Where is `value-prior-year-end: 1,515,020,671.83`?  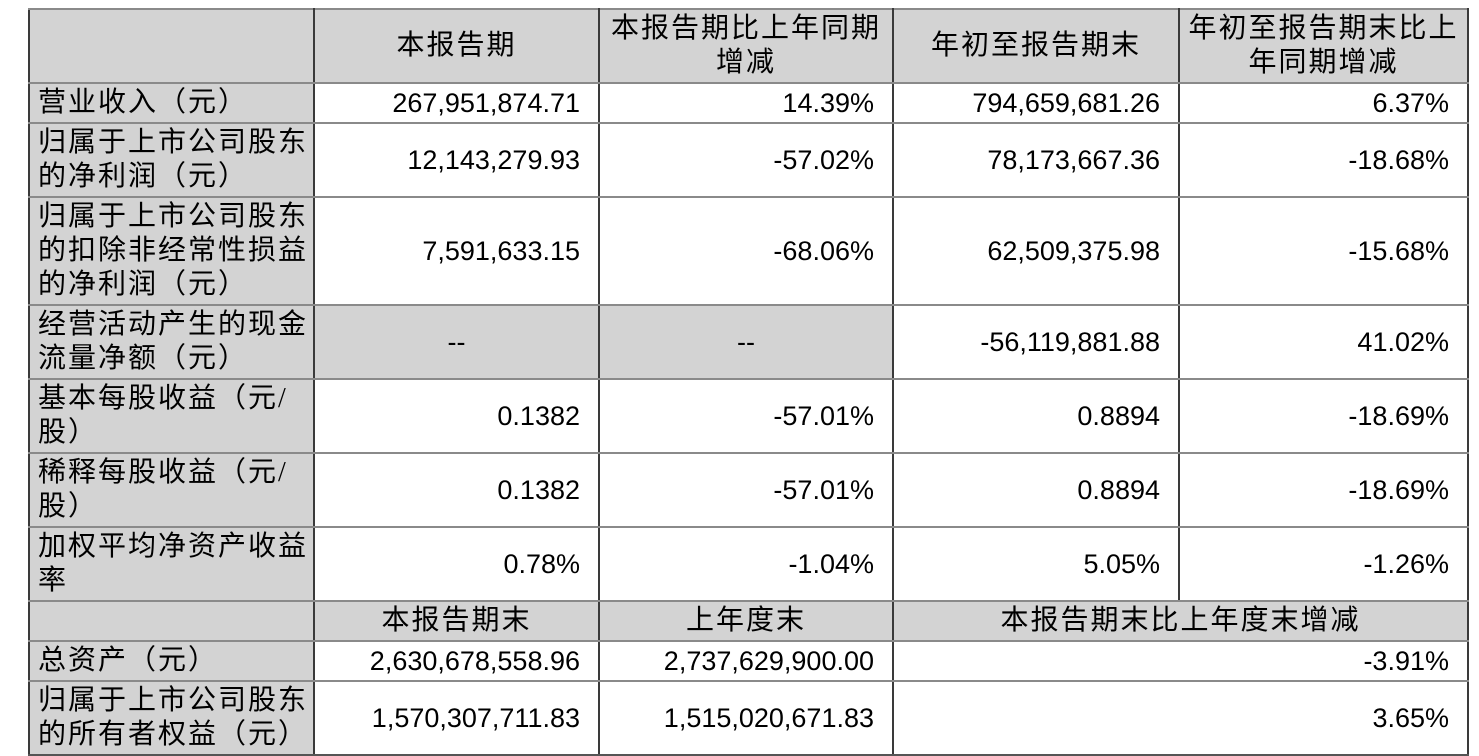 value-prior-year-end: 1,515,020,671.83 is located at coordinates (746, 718).